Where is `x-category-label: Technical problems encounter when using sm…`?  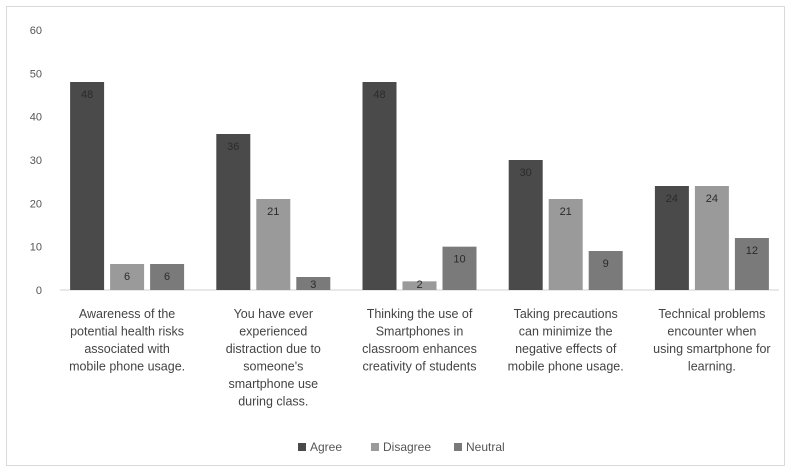
x-category-label: Technical problems encounter when using sm… is located at coordinates (711, 340).